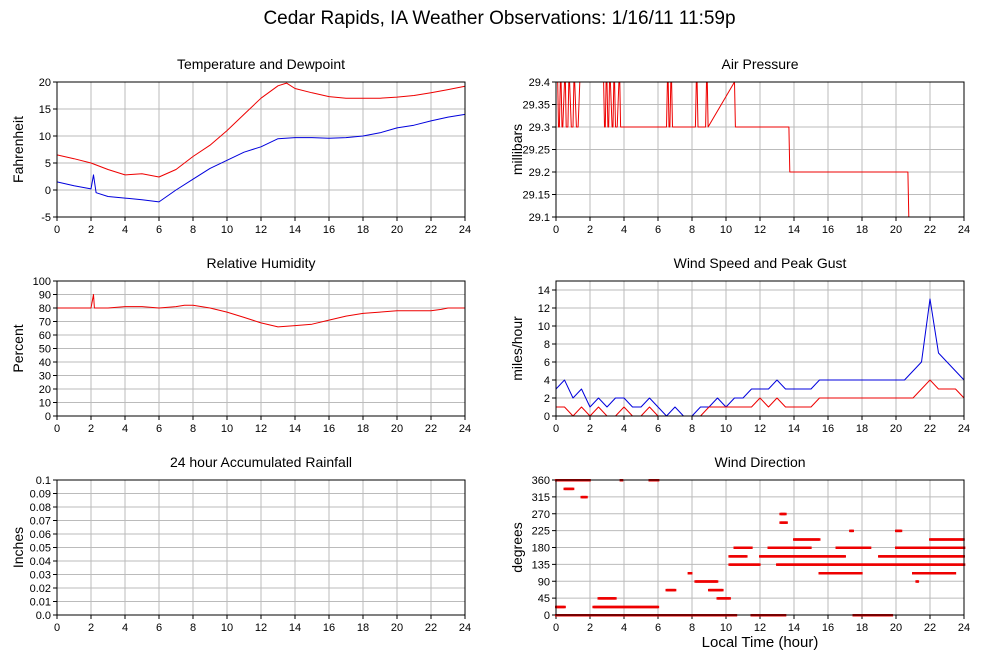 This screenshot has width=999, height=659. I want to click on y-tick-label: 29.35, so click(536, 106).